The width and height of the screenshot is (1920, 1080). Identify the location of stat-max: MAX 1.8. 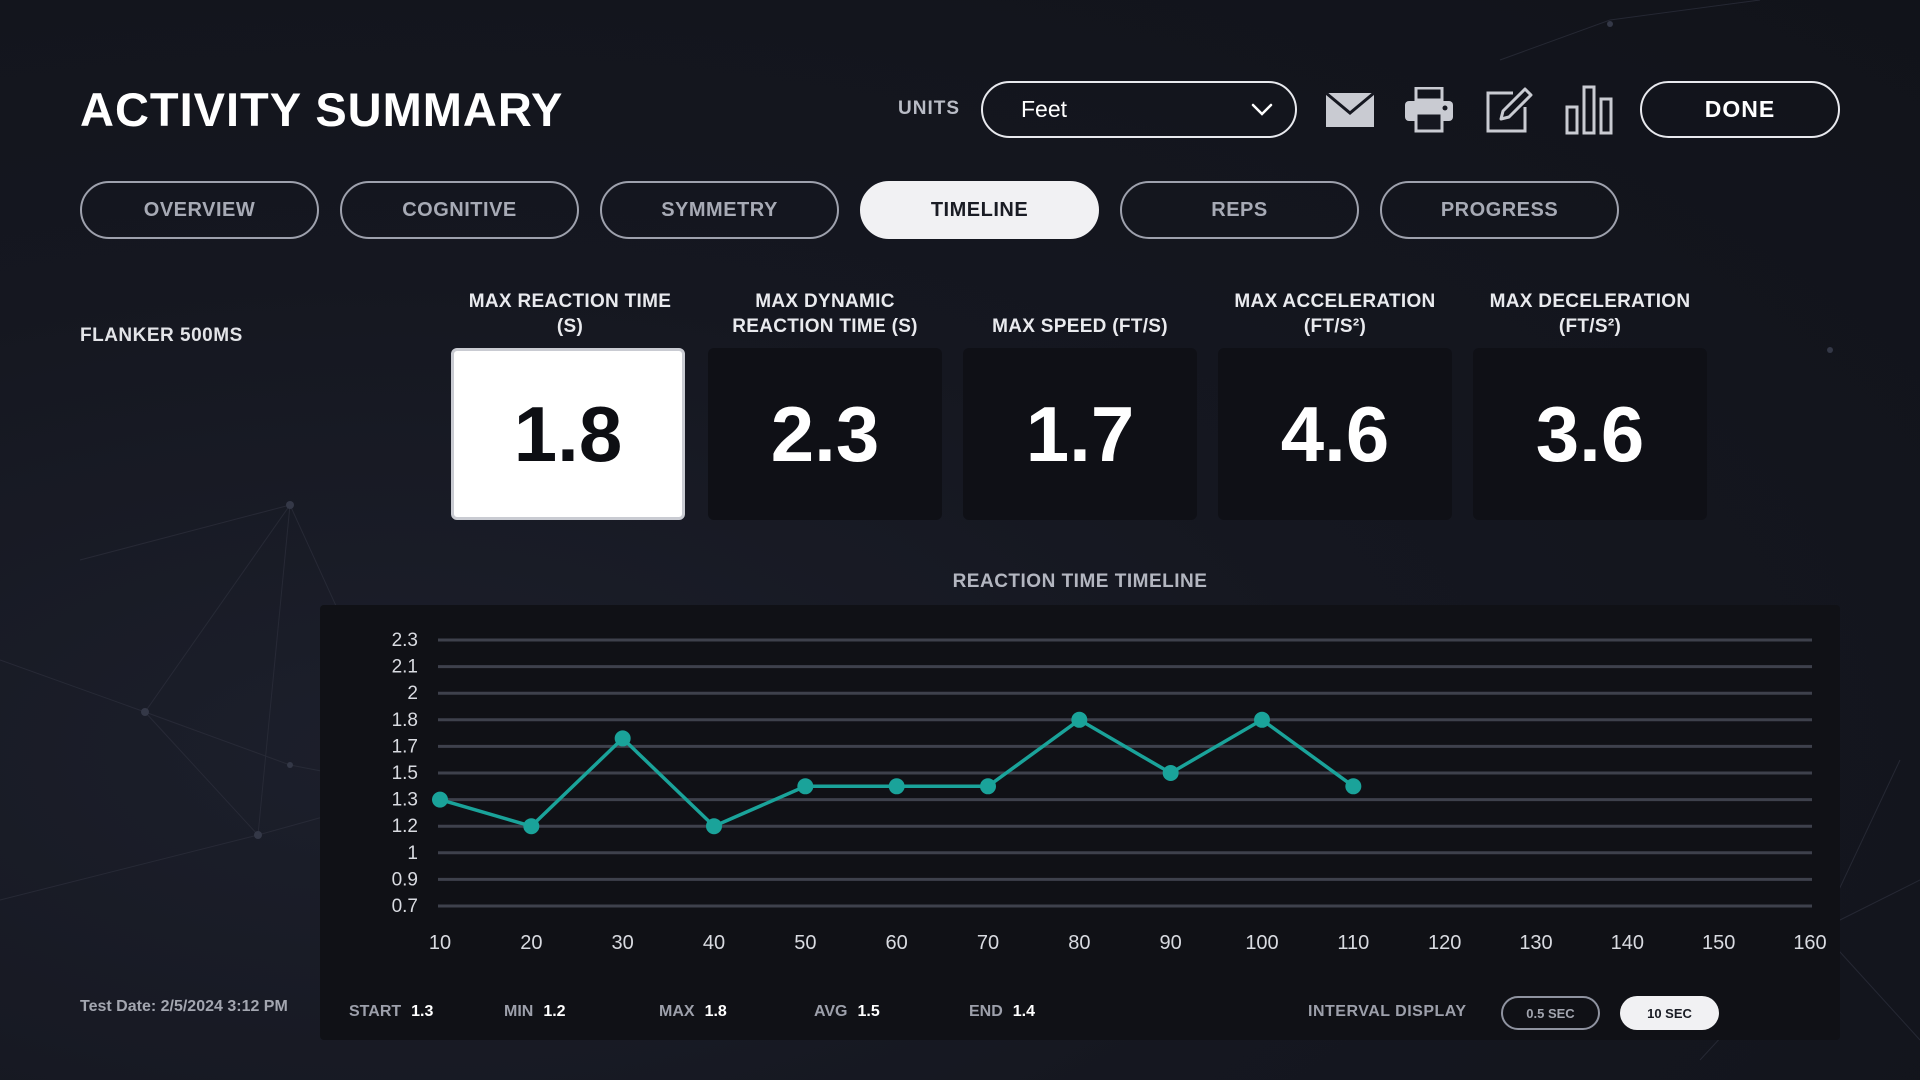
(693, 1011).